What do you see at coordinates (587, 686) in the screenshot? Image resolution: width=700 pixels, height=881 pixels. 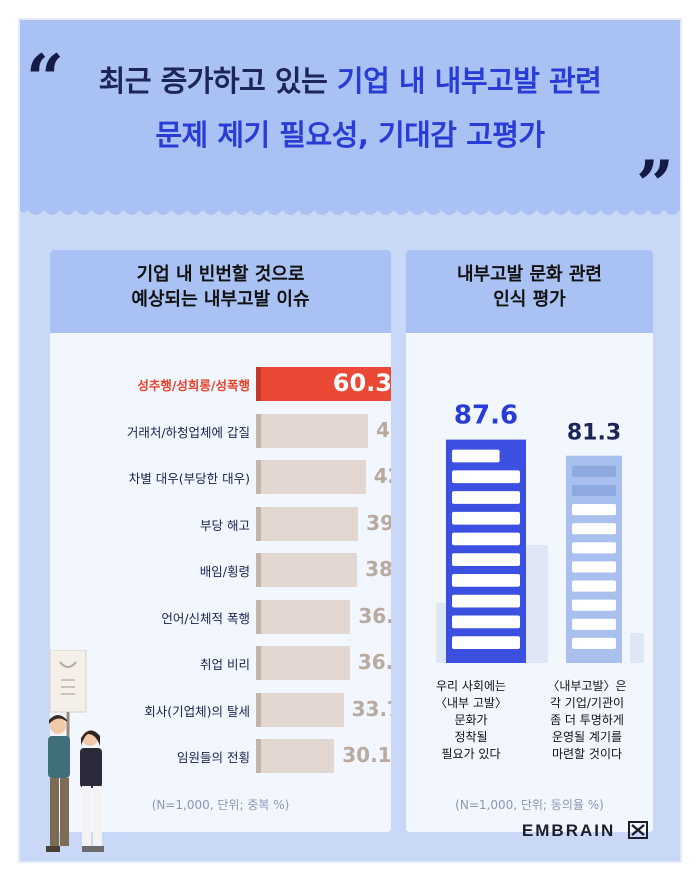 I see `caption-line: 〈내부고발〉은` at bounding box center [587, 686].